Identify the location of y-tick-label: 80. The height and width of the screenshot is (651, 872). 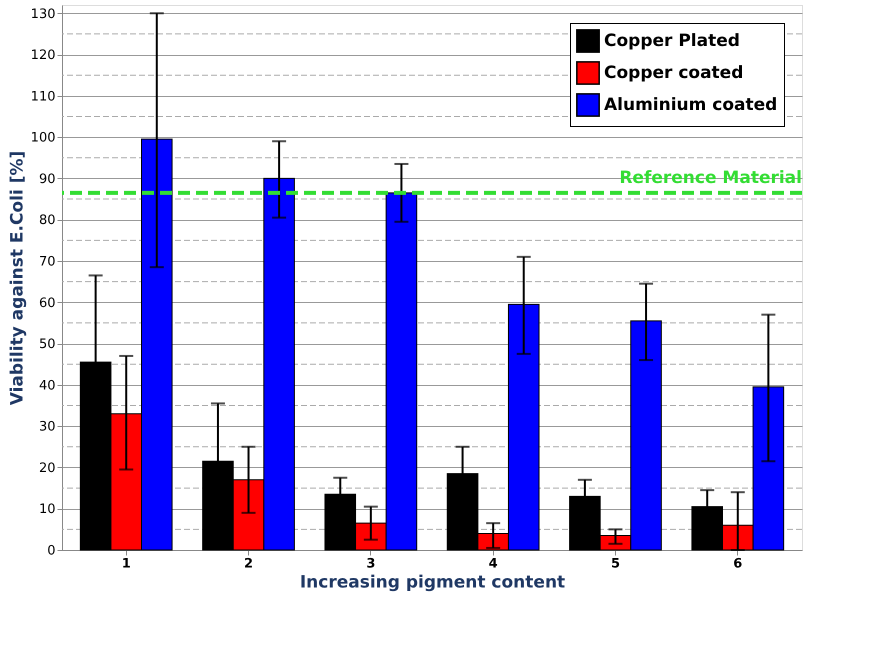
(47, 220).